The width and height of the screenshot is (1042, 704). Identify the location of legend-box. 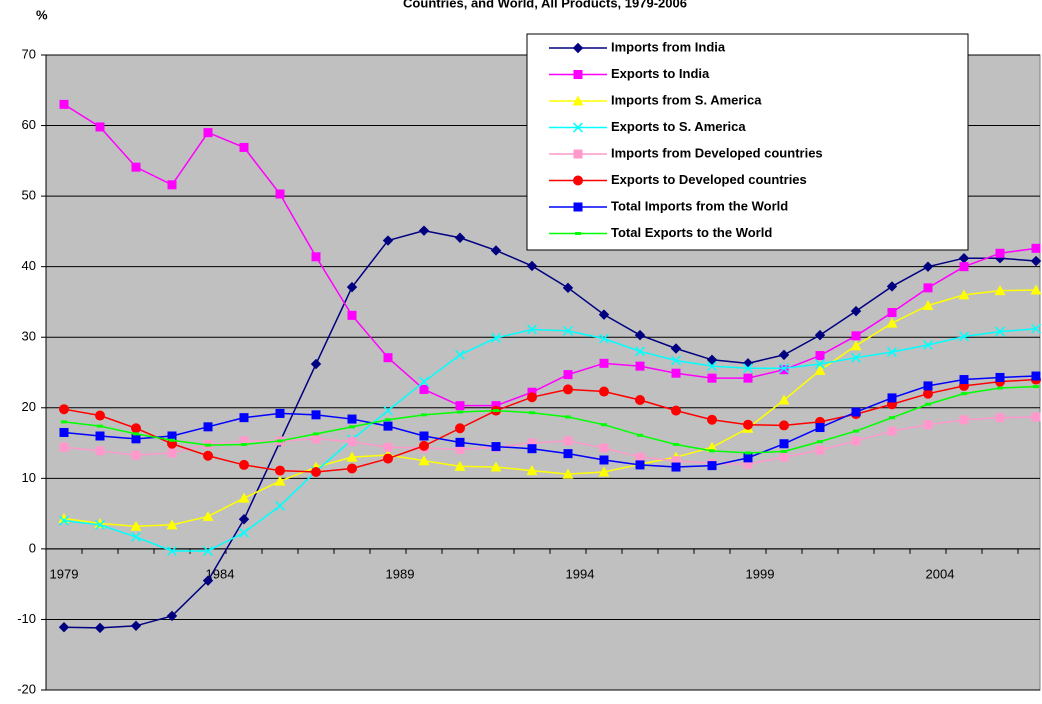
(747, 142).